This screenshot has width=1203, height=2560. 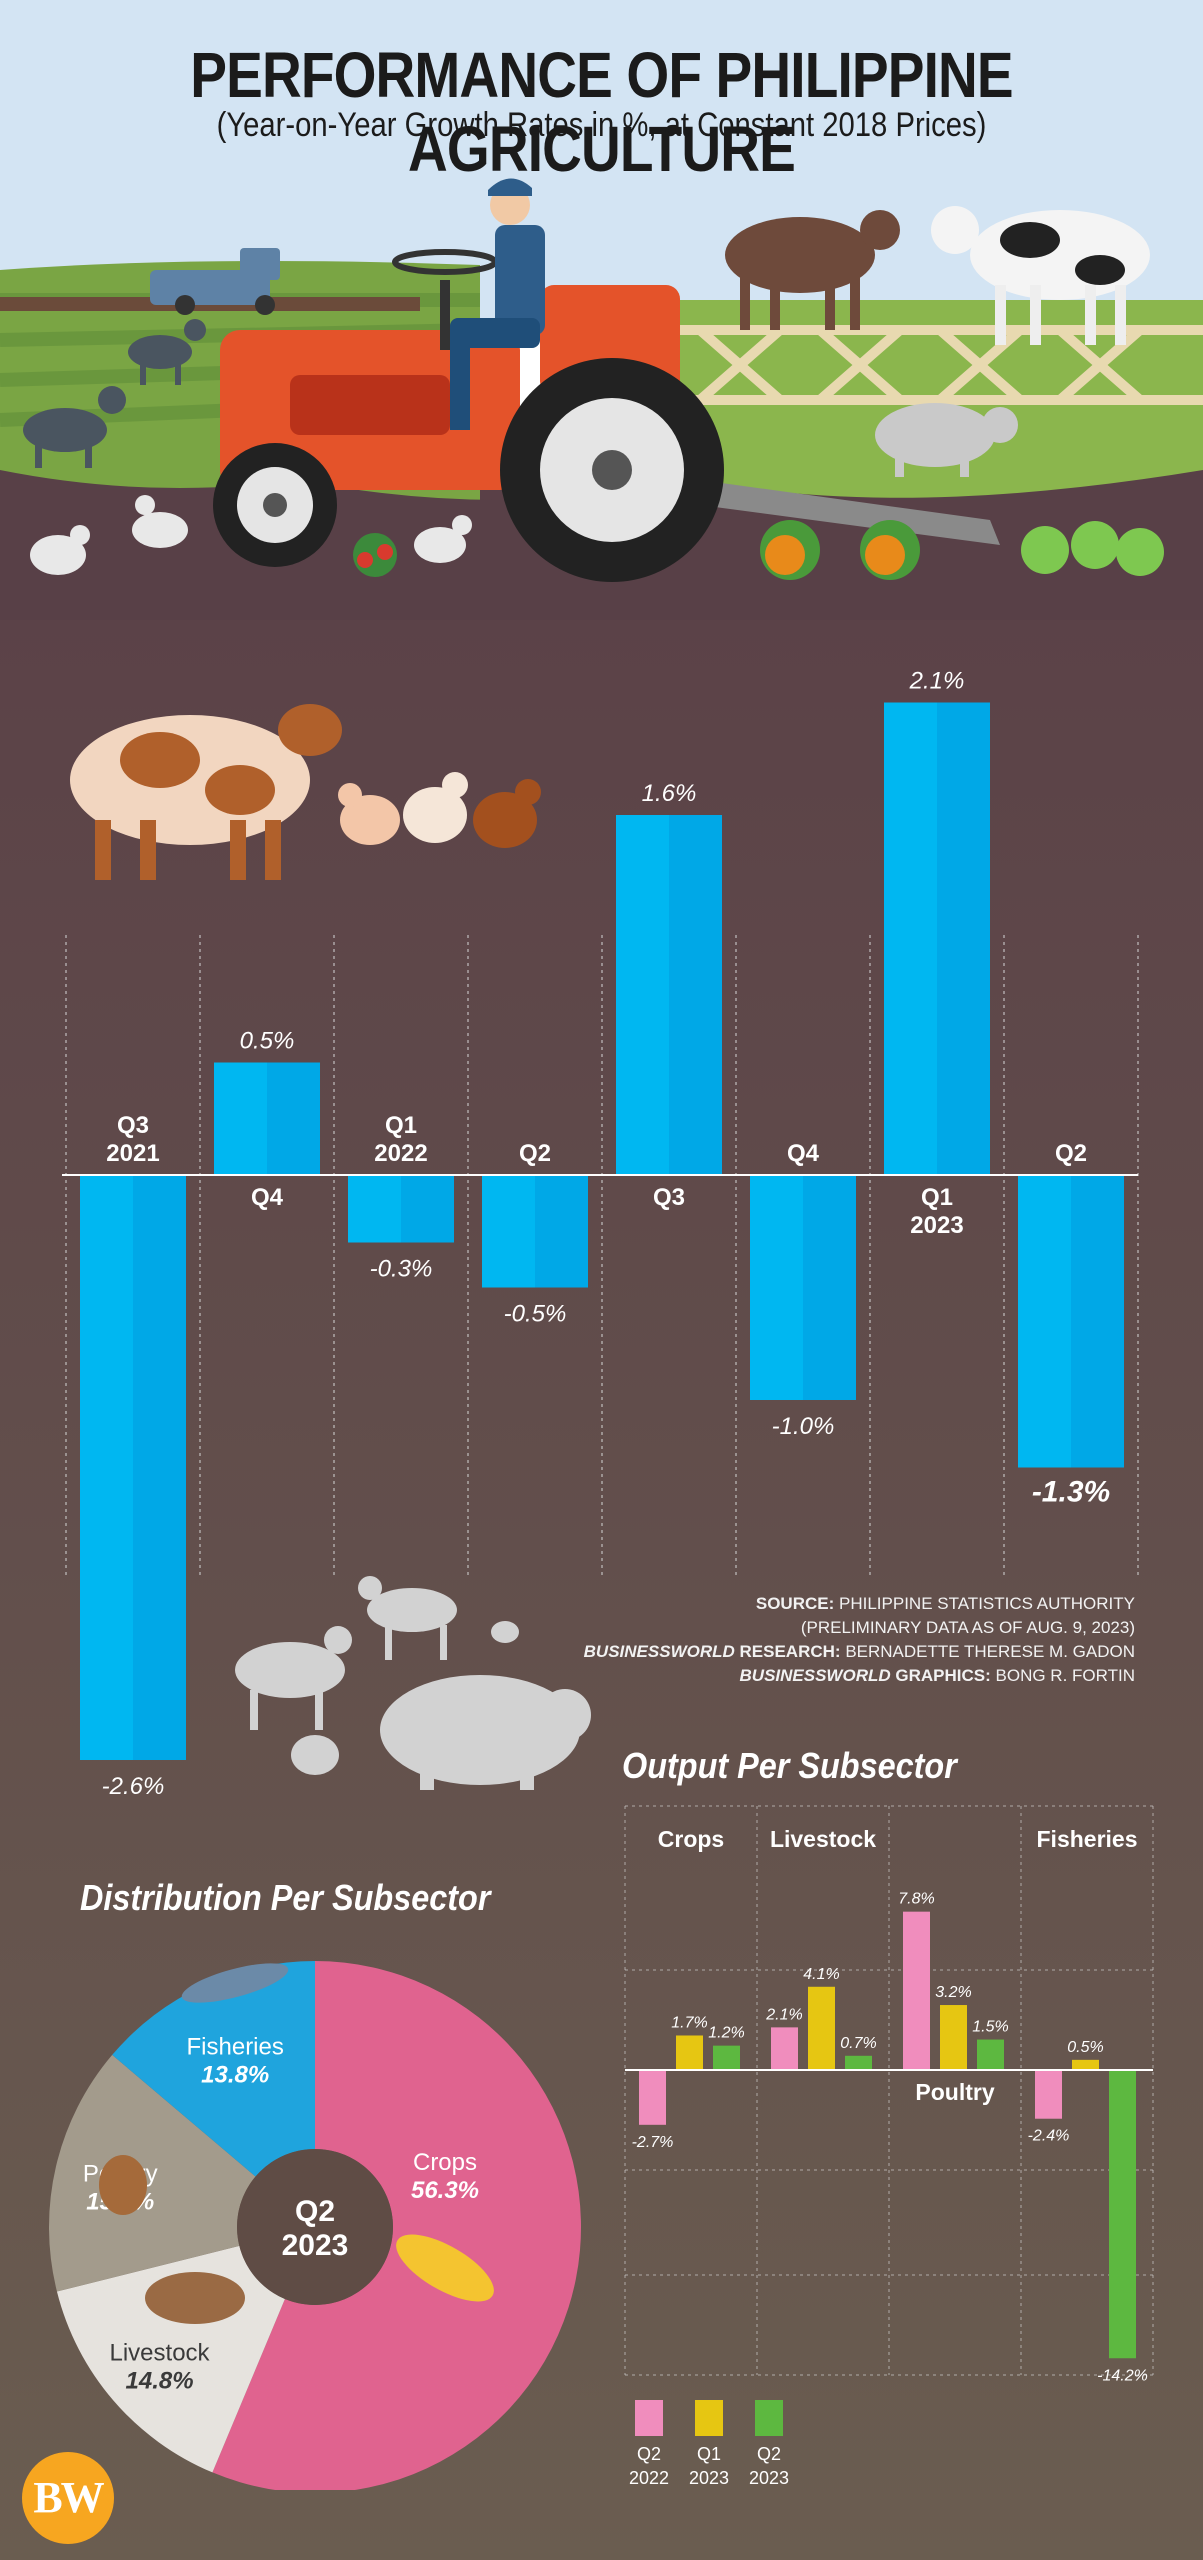 I want to click on slice-crops, so click(x=396, y=2225).